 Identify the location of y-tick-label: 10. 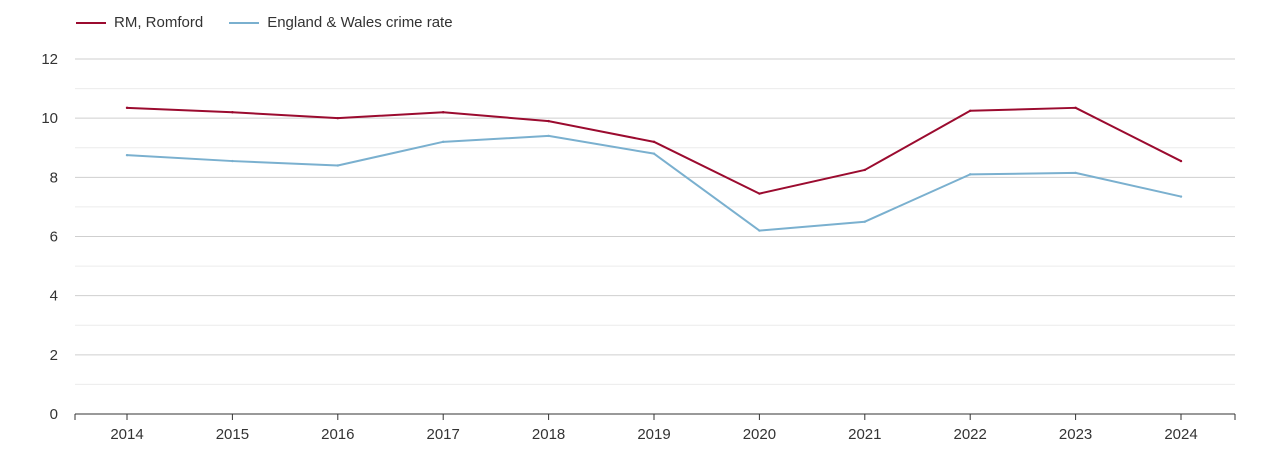
(49, 118).